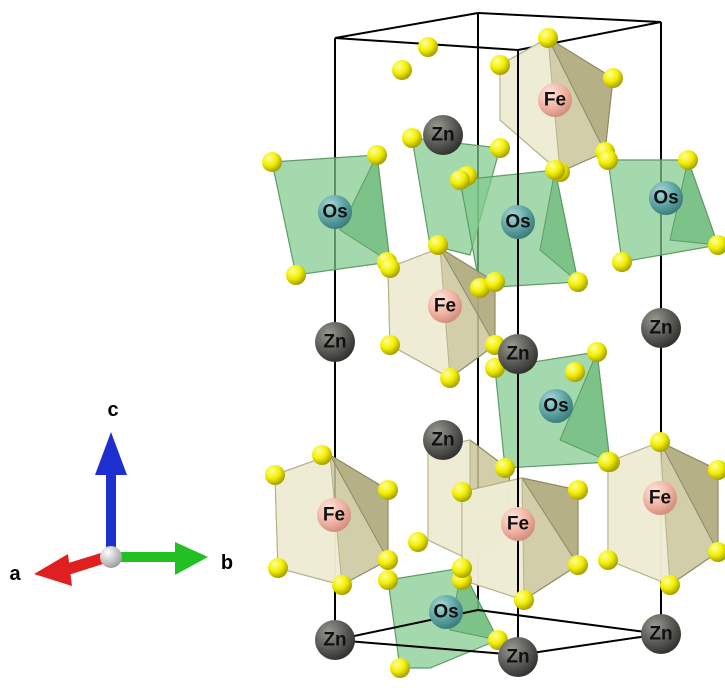 This screenshot has height=688, width=725. I want to click on fe-octahedron, so click(556, 105).